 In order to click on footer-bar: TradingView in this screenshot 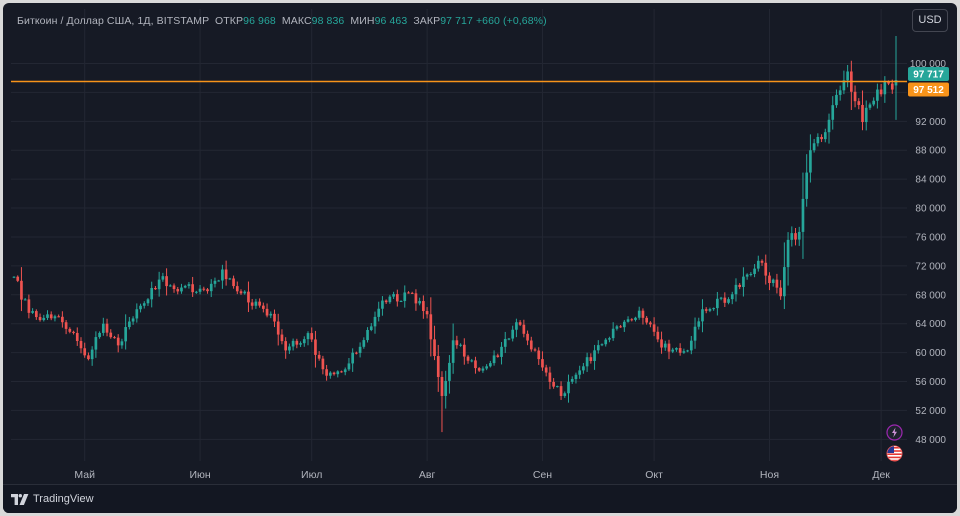, I will do `click(480, 498)`.